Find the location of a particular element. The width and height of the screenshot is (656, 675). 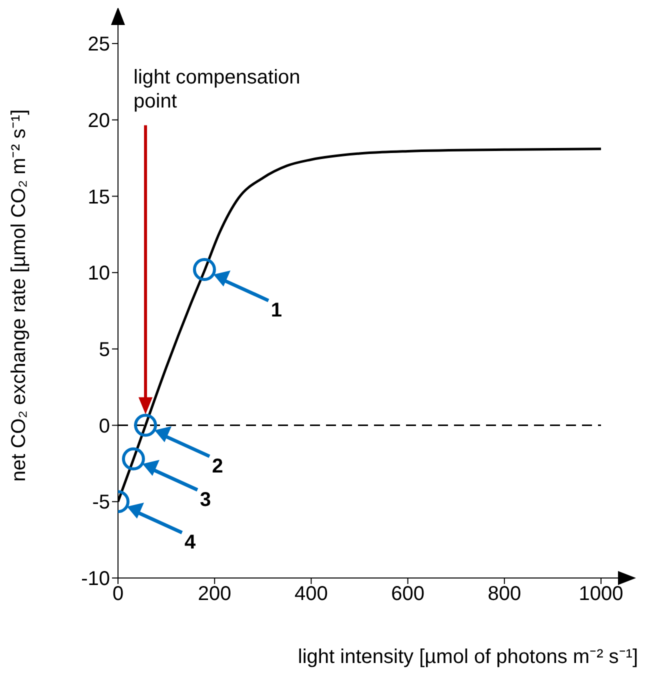

y-tick-label: 25 is located at coordinates (99, 45).